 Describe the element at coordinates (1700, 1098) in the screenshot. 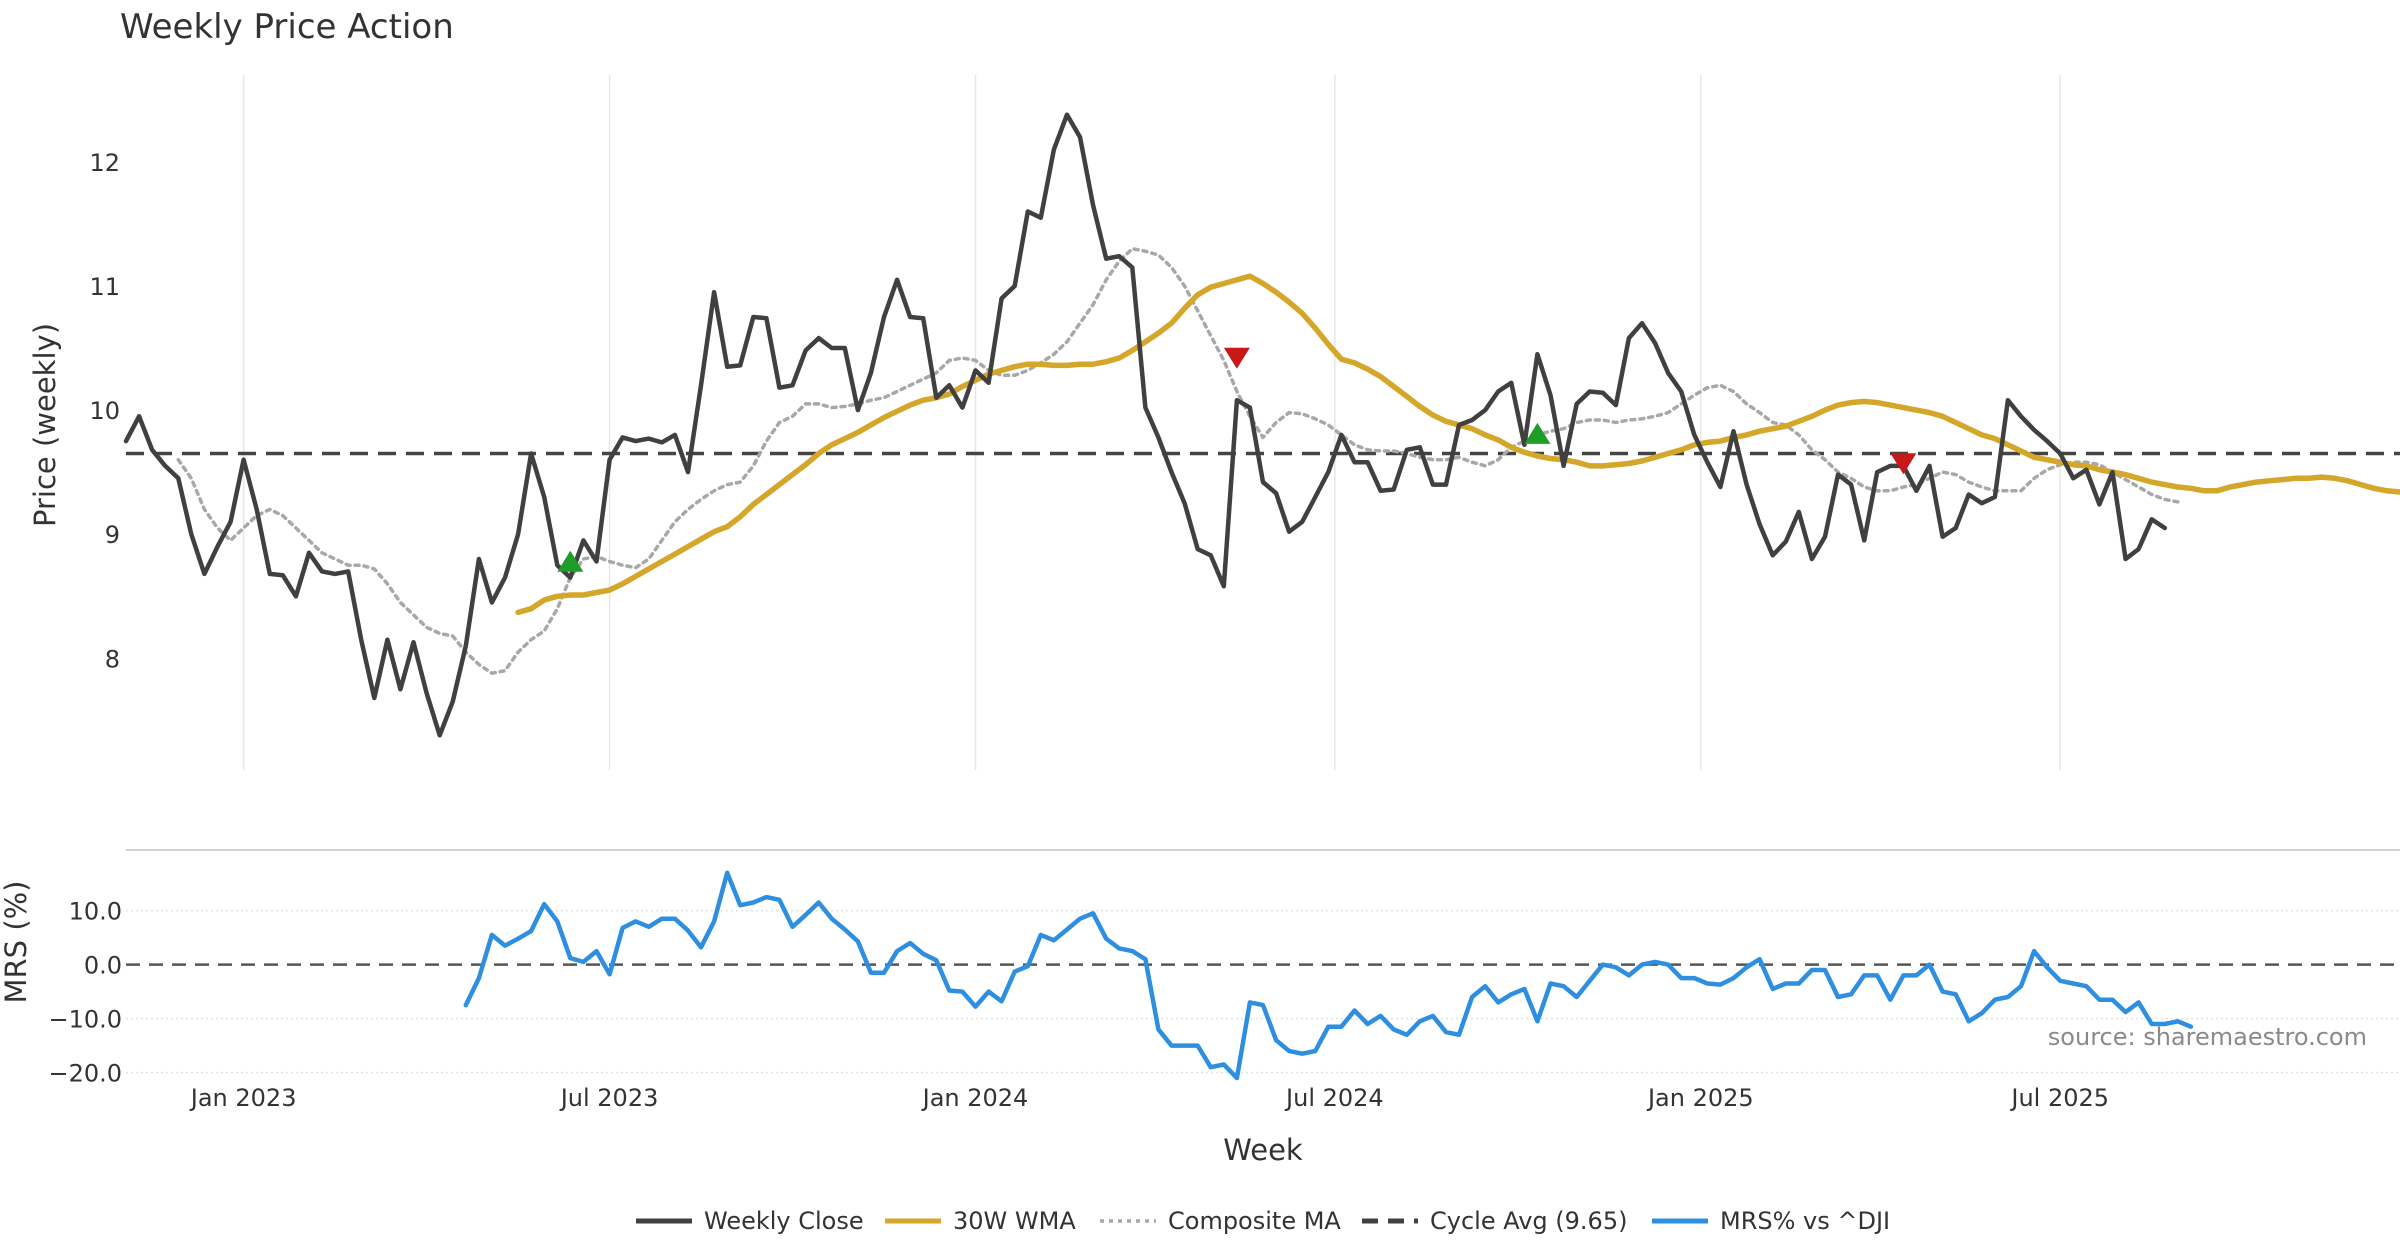

I see `x-tick-jan-2025: Jan 2025` at that location.